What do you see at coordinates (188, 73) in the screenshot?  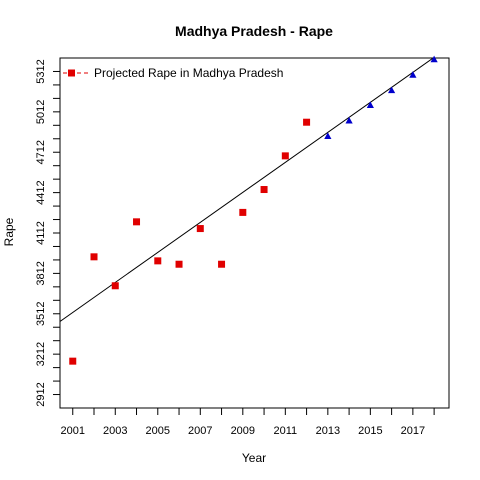 I see `legend-label: Projected Rape in Madhya Pradesh` at bounding box center [188, 73].